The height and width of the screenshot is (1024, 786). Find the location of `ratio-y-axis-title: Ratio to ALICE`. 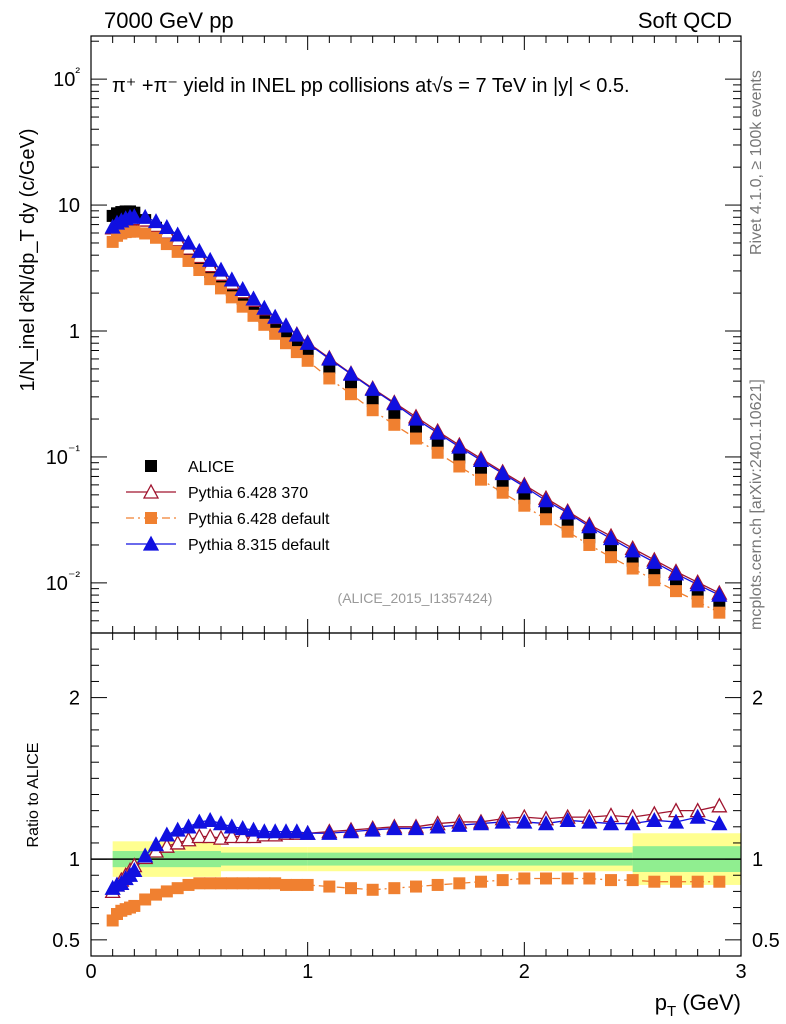

ratio-y-axis-title: Ratio to ALICE is located at coordinates (33, 795).